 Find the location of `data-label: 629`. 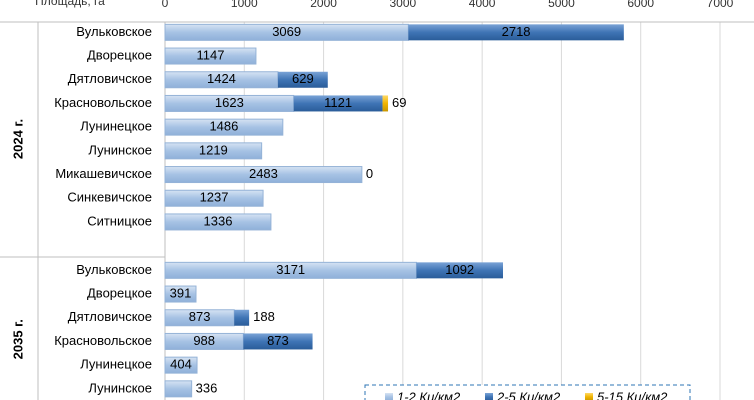

data-label: 629 is located at coordinates (303, 78).